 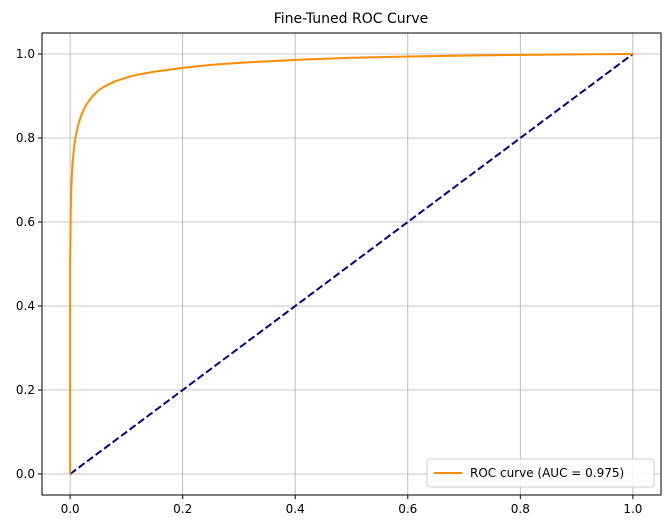 I want to click on x-tick-label: 0.4, so click(x=295, y=509).